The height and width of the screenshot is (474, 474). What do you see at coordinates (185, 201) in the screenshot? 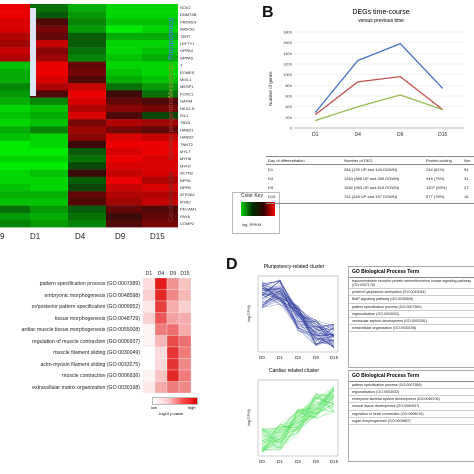
I see `gene-label: RYR2` at bounding box center [185, 201].